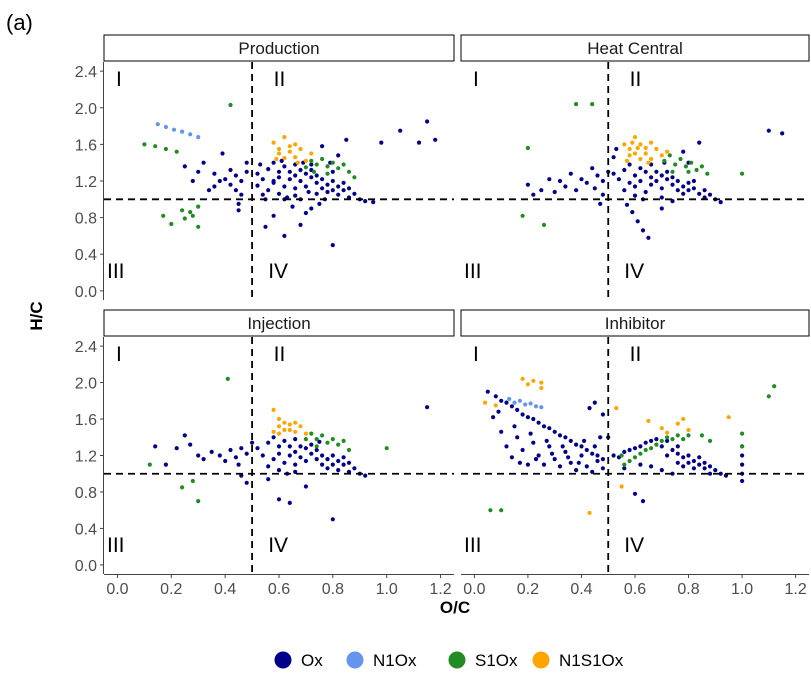 The height and width of the screenshot is (676, 811). Describe the element at coordinates (655, 184) in the screenshot. I see `series-ox` at that location.